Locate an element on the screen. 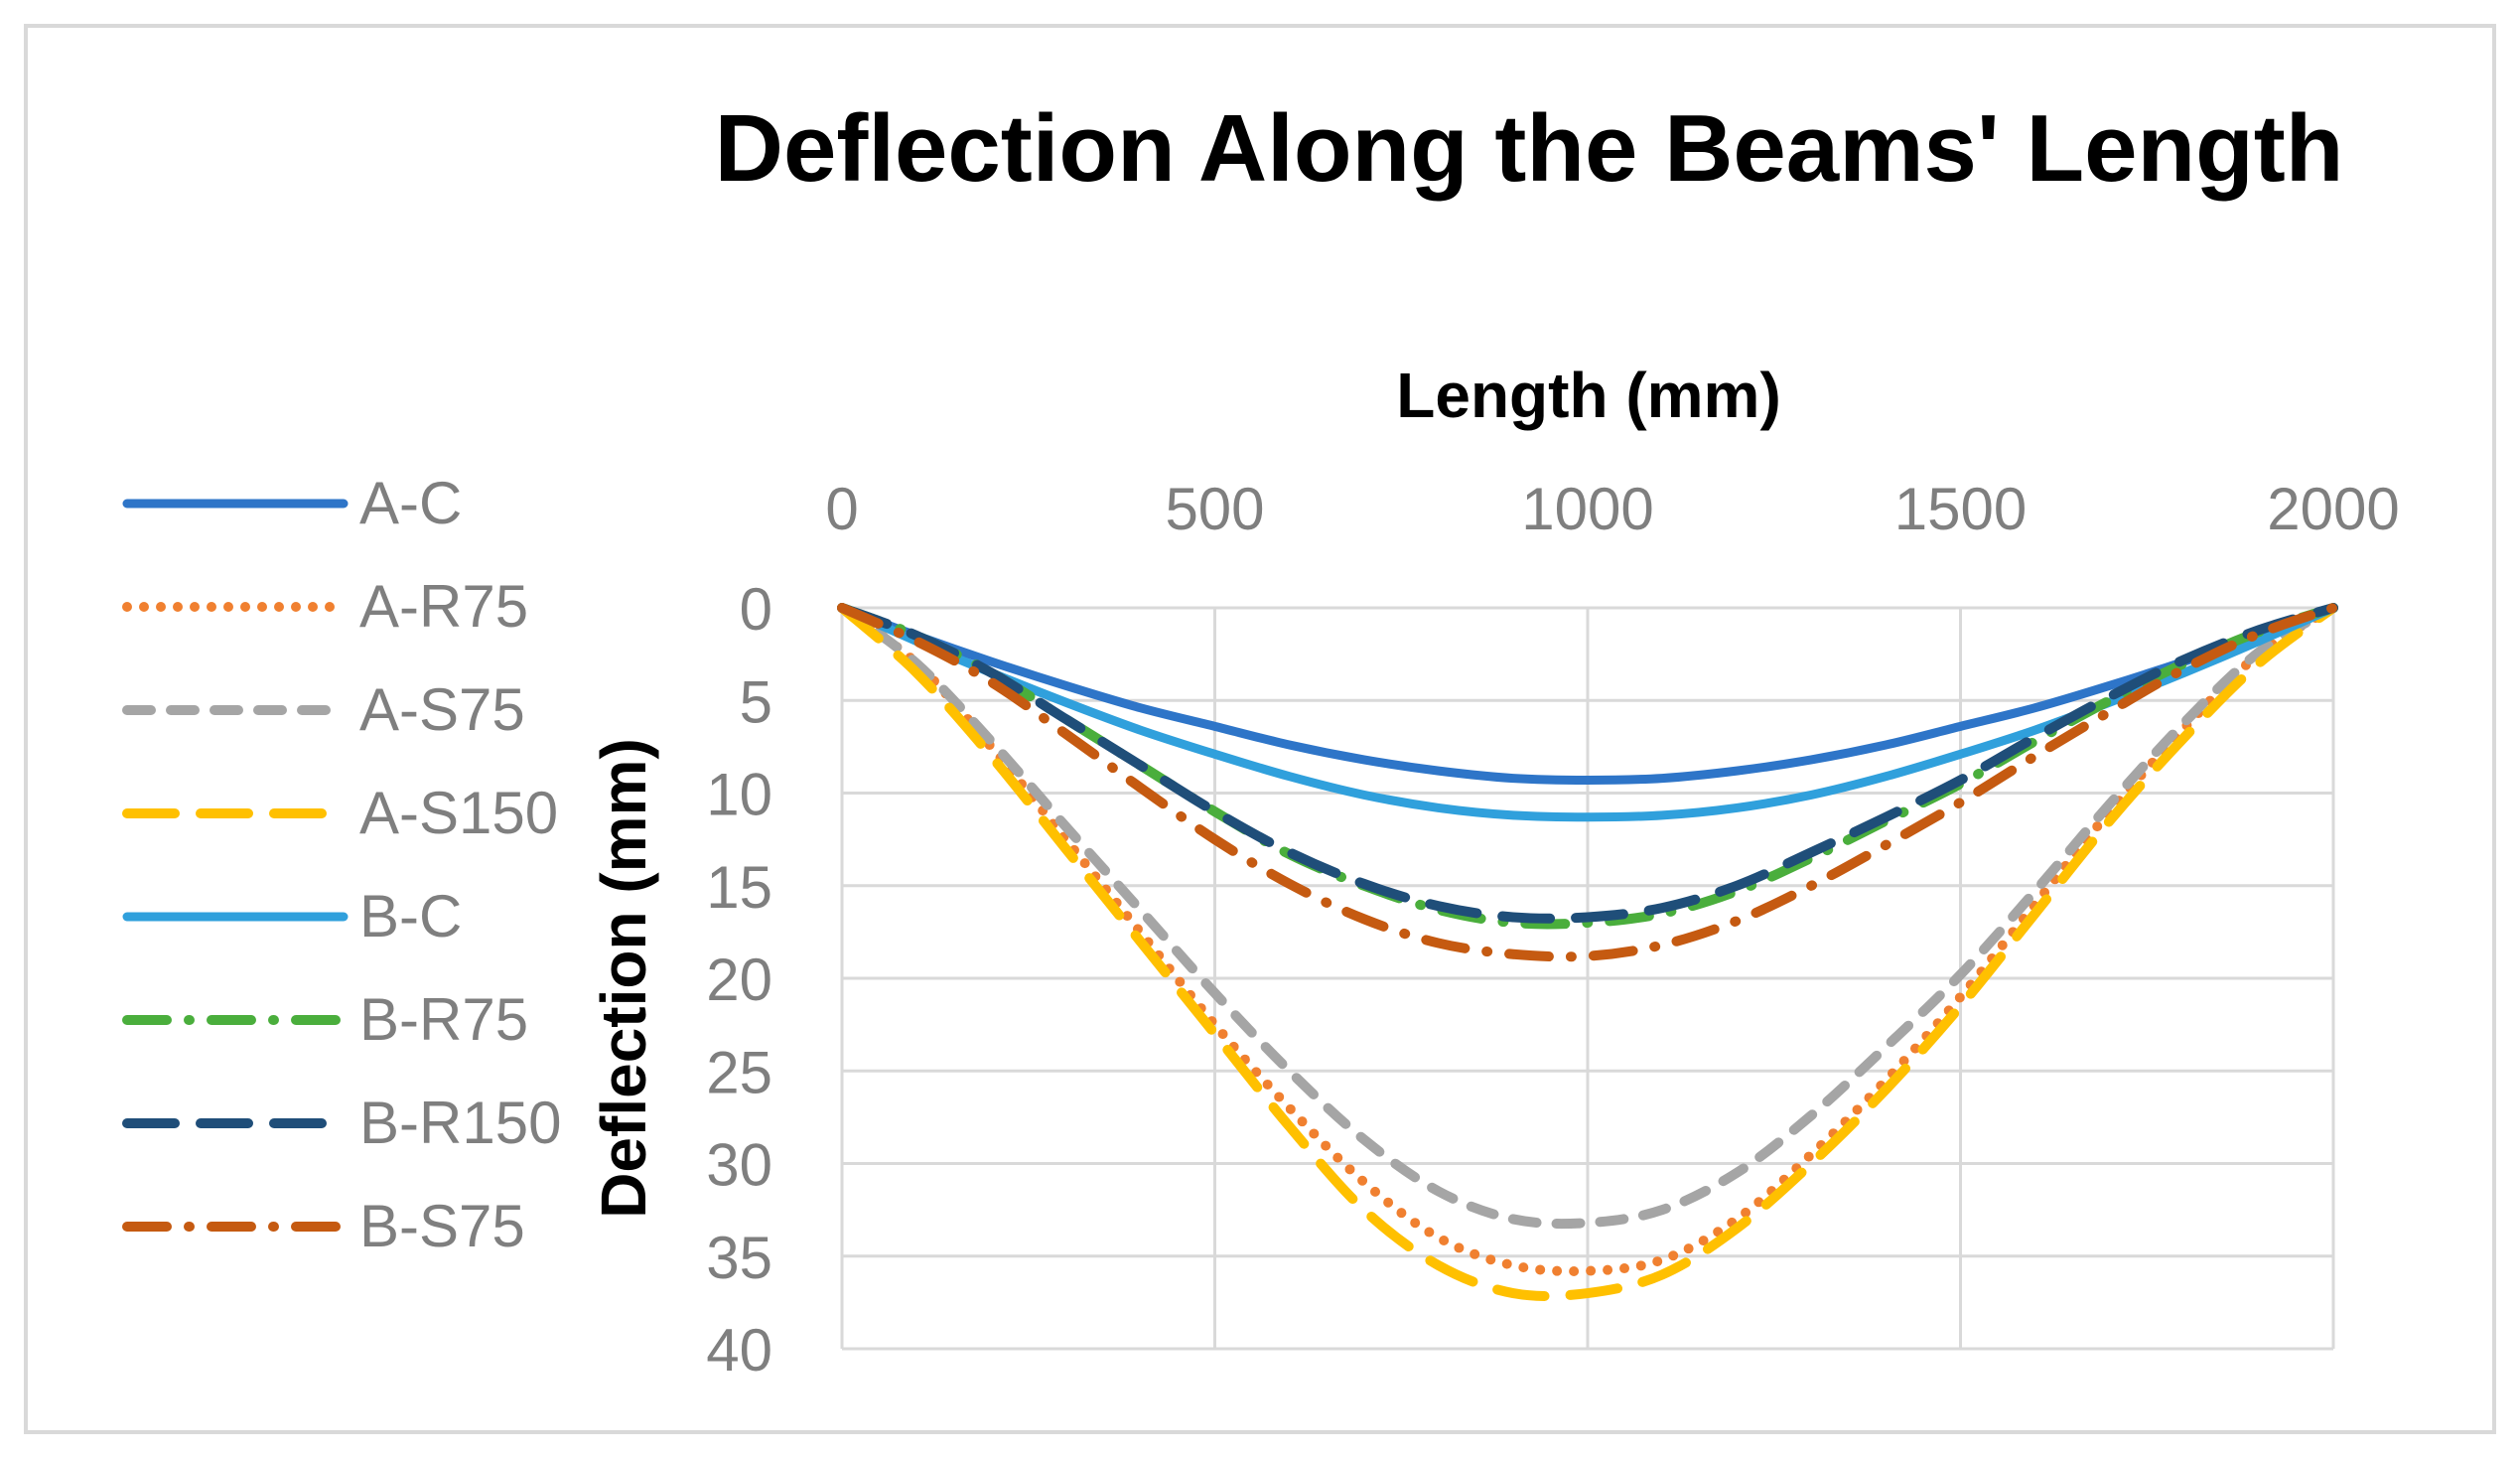 The height and width of the screenshot is (1458, 2520). y-tick-label: 10 is located at coordinates (739, 795).